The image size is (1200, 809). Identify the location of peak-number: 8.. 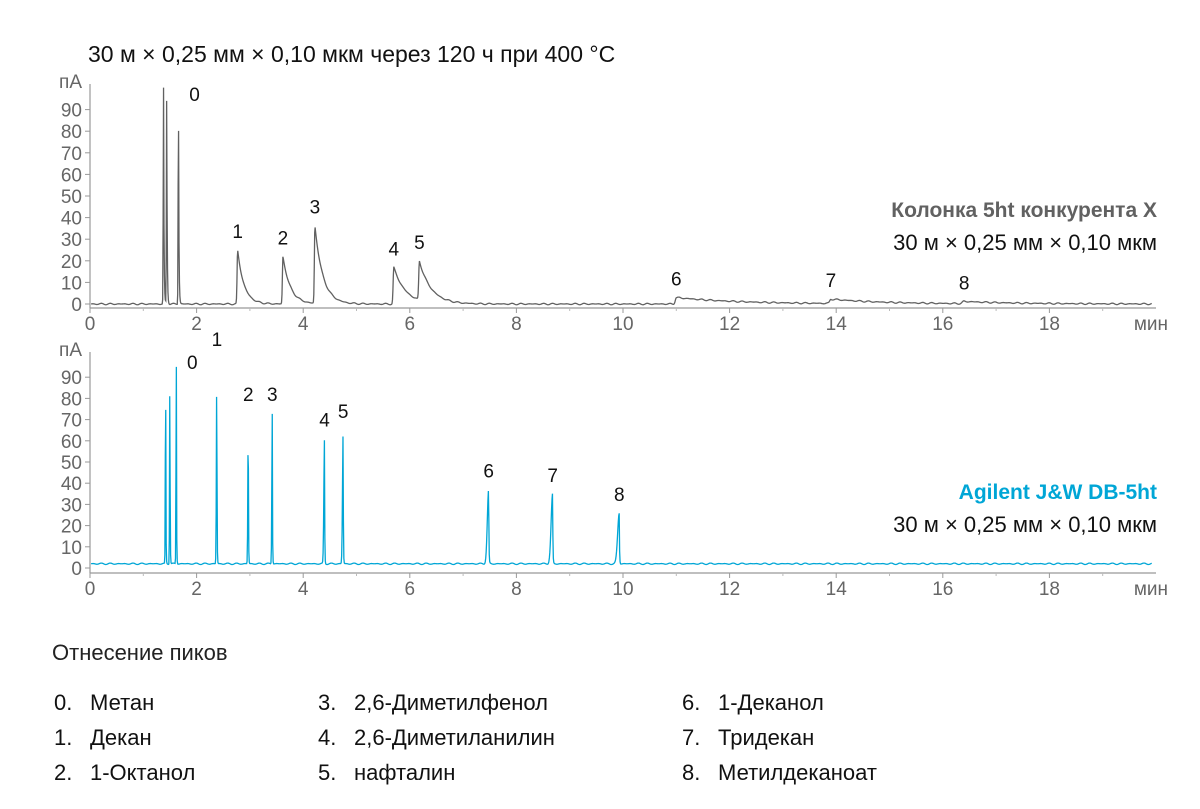
(691, 772).